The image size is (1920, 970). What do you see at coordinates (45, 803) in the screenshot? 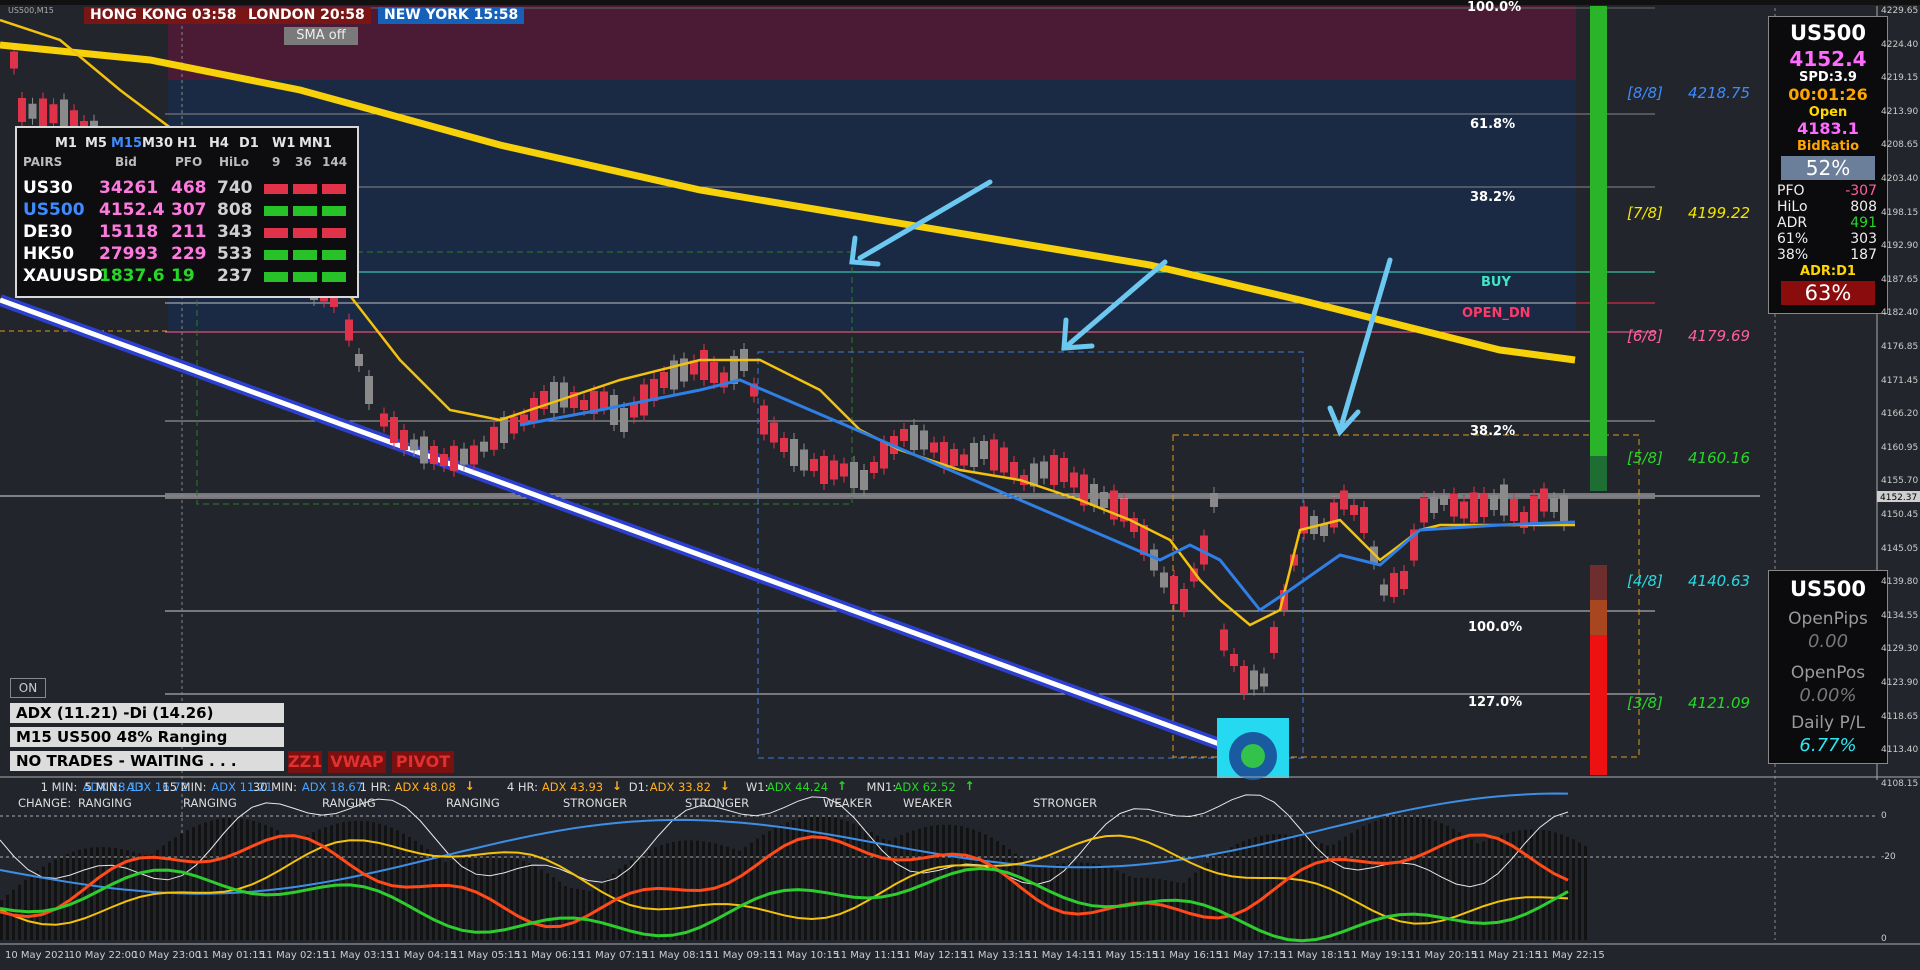
I see `change-label: CHANGE:` at bounding box center [45, 803].